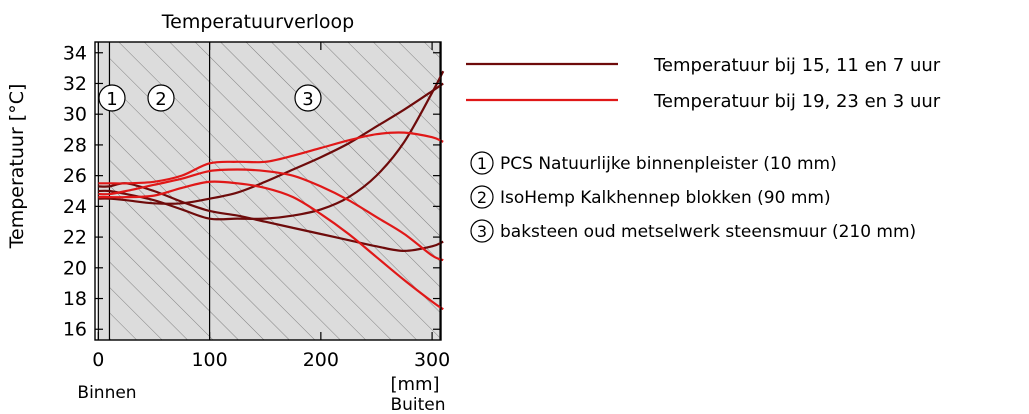 The image size is (1029, 414). I want to click on layer-marker-1: 1, so click(112, 98).